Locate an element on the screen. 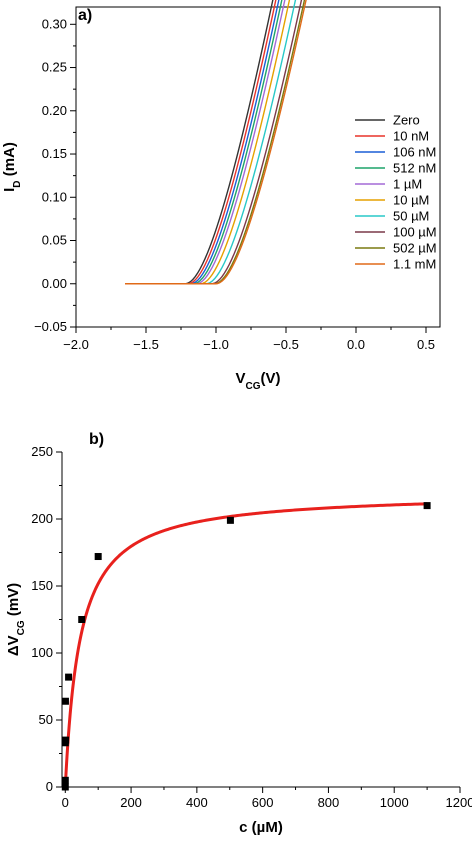  legend-label: 10 µM is located at coordinates (411, 200).